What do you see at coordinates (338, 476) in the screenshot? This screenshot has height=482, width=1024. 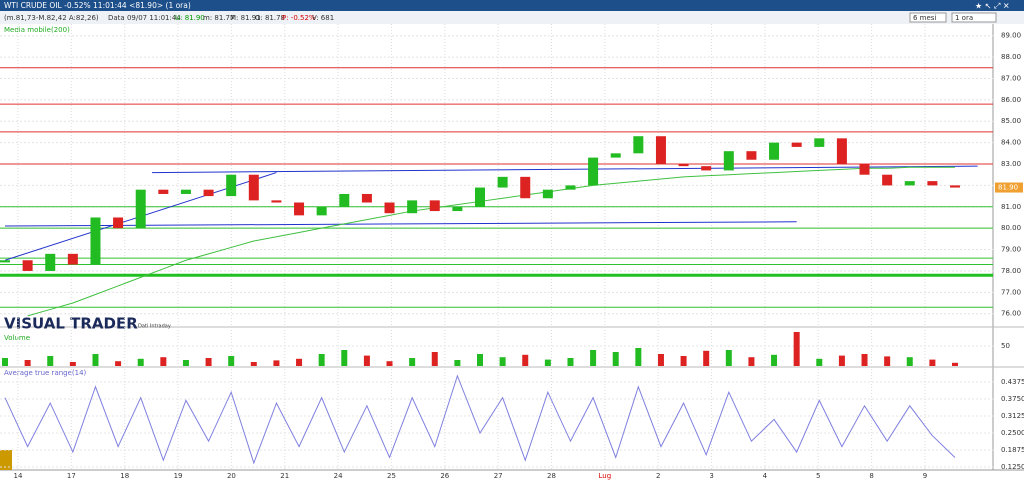 I see `x-tick-label: 24` at bounding box center [338, 476].